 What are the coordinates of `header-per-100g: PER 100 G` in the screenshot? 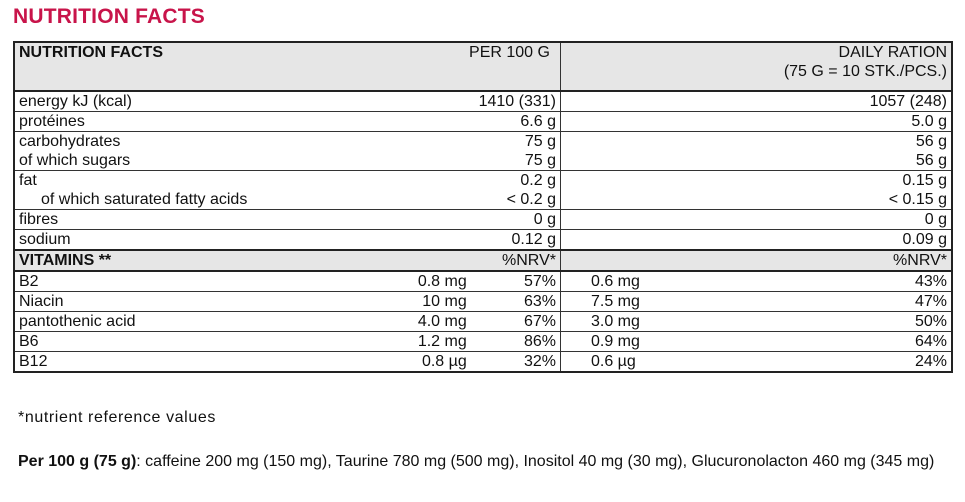 It's located at (509, 52).